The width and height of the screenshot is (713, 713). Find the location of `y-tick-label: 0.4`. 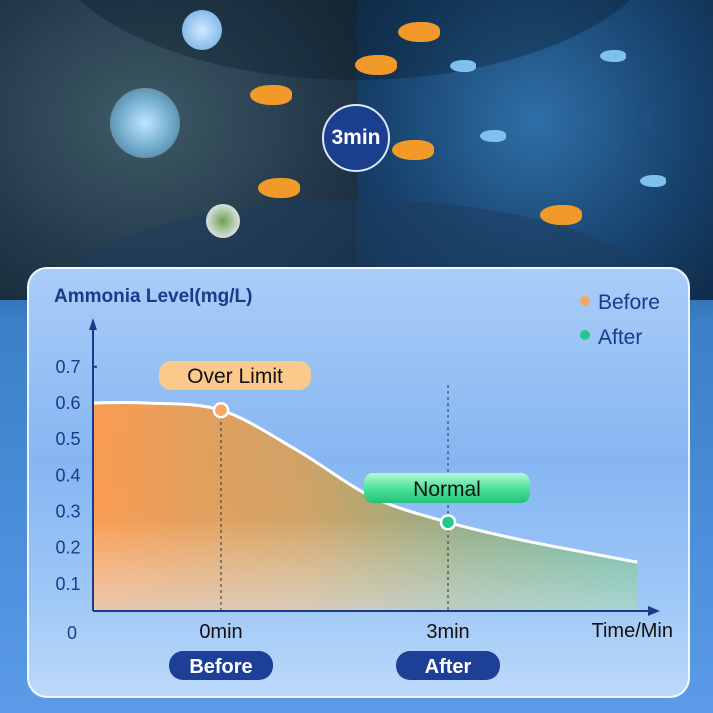

y-tick-label: 0.4 is located at coordinates (67, 475).